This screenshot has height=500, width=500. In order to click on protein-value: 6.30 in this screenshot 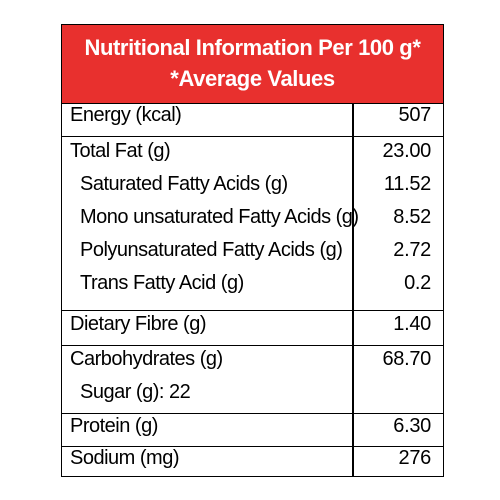, I will do `click(412, 426)`.